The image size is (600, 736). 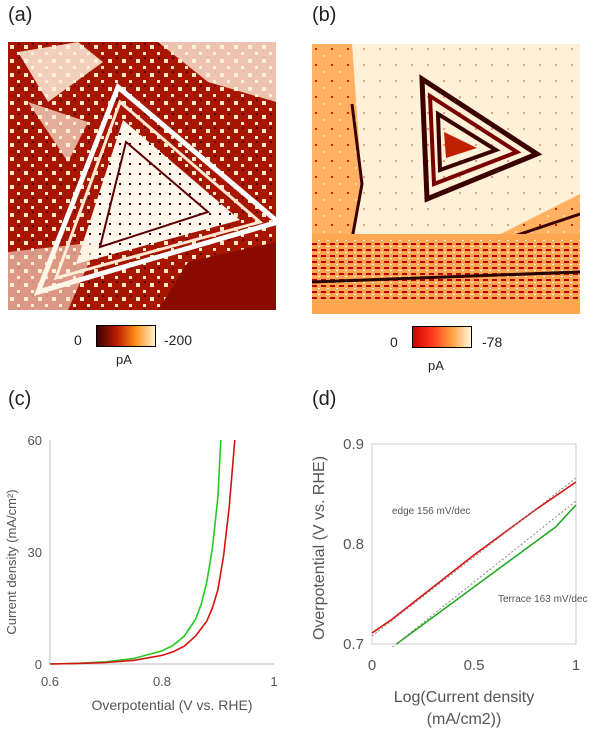 What do you see at coordinates (464, 719) in the screenshot?
I see `x-axis-label-line2: (mA/cm2))` at bounding box center [464, 719].